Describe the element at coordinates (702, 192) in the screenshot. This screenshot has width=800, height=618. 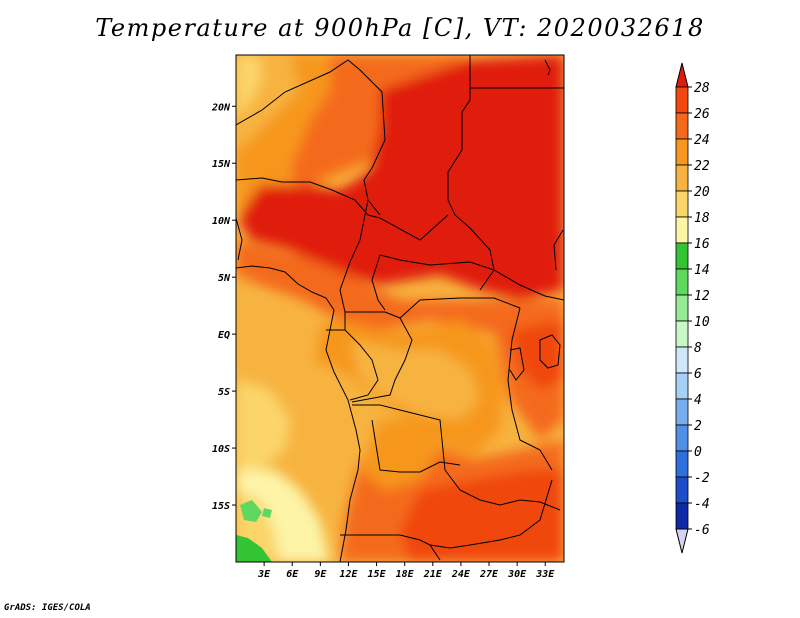
I see `colorbar-label: 20` at that location.